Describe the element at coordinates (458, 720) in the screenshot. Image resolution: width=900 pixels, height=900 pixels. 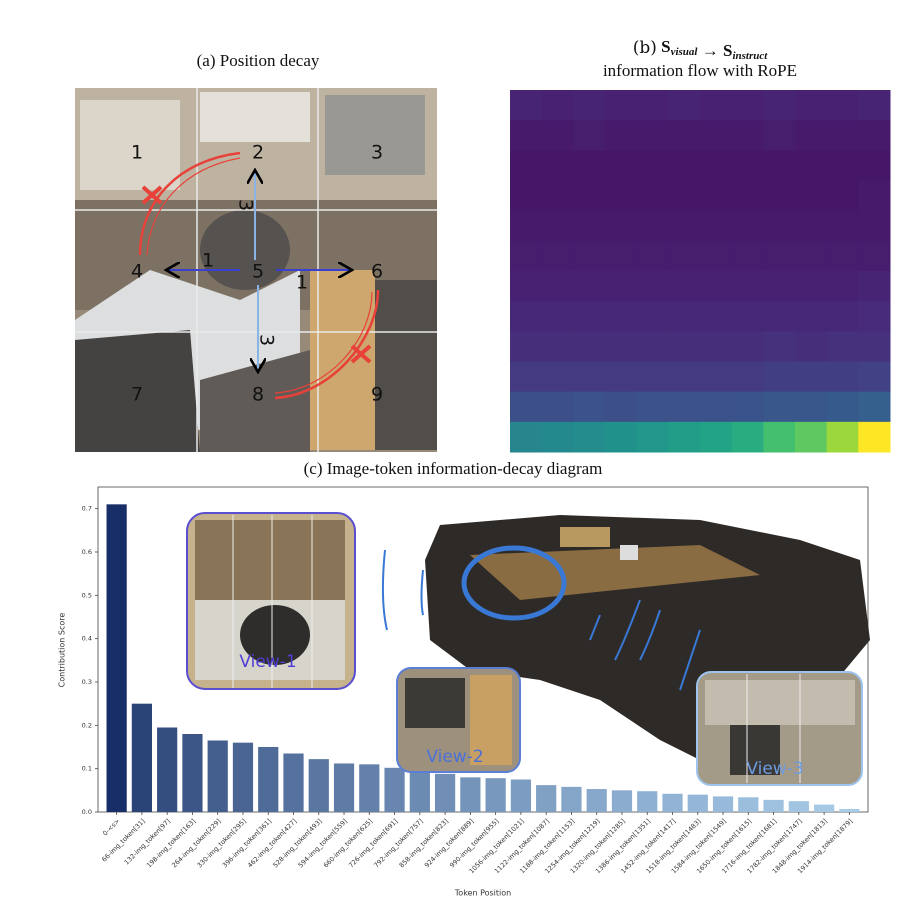
I see `view-2: View-2` at that location.